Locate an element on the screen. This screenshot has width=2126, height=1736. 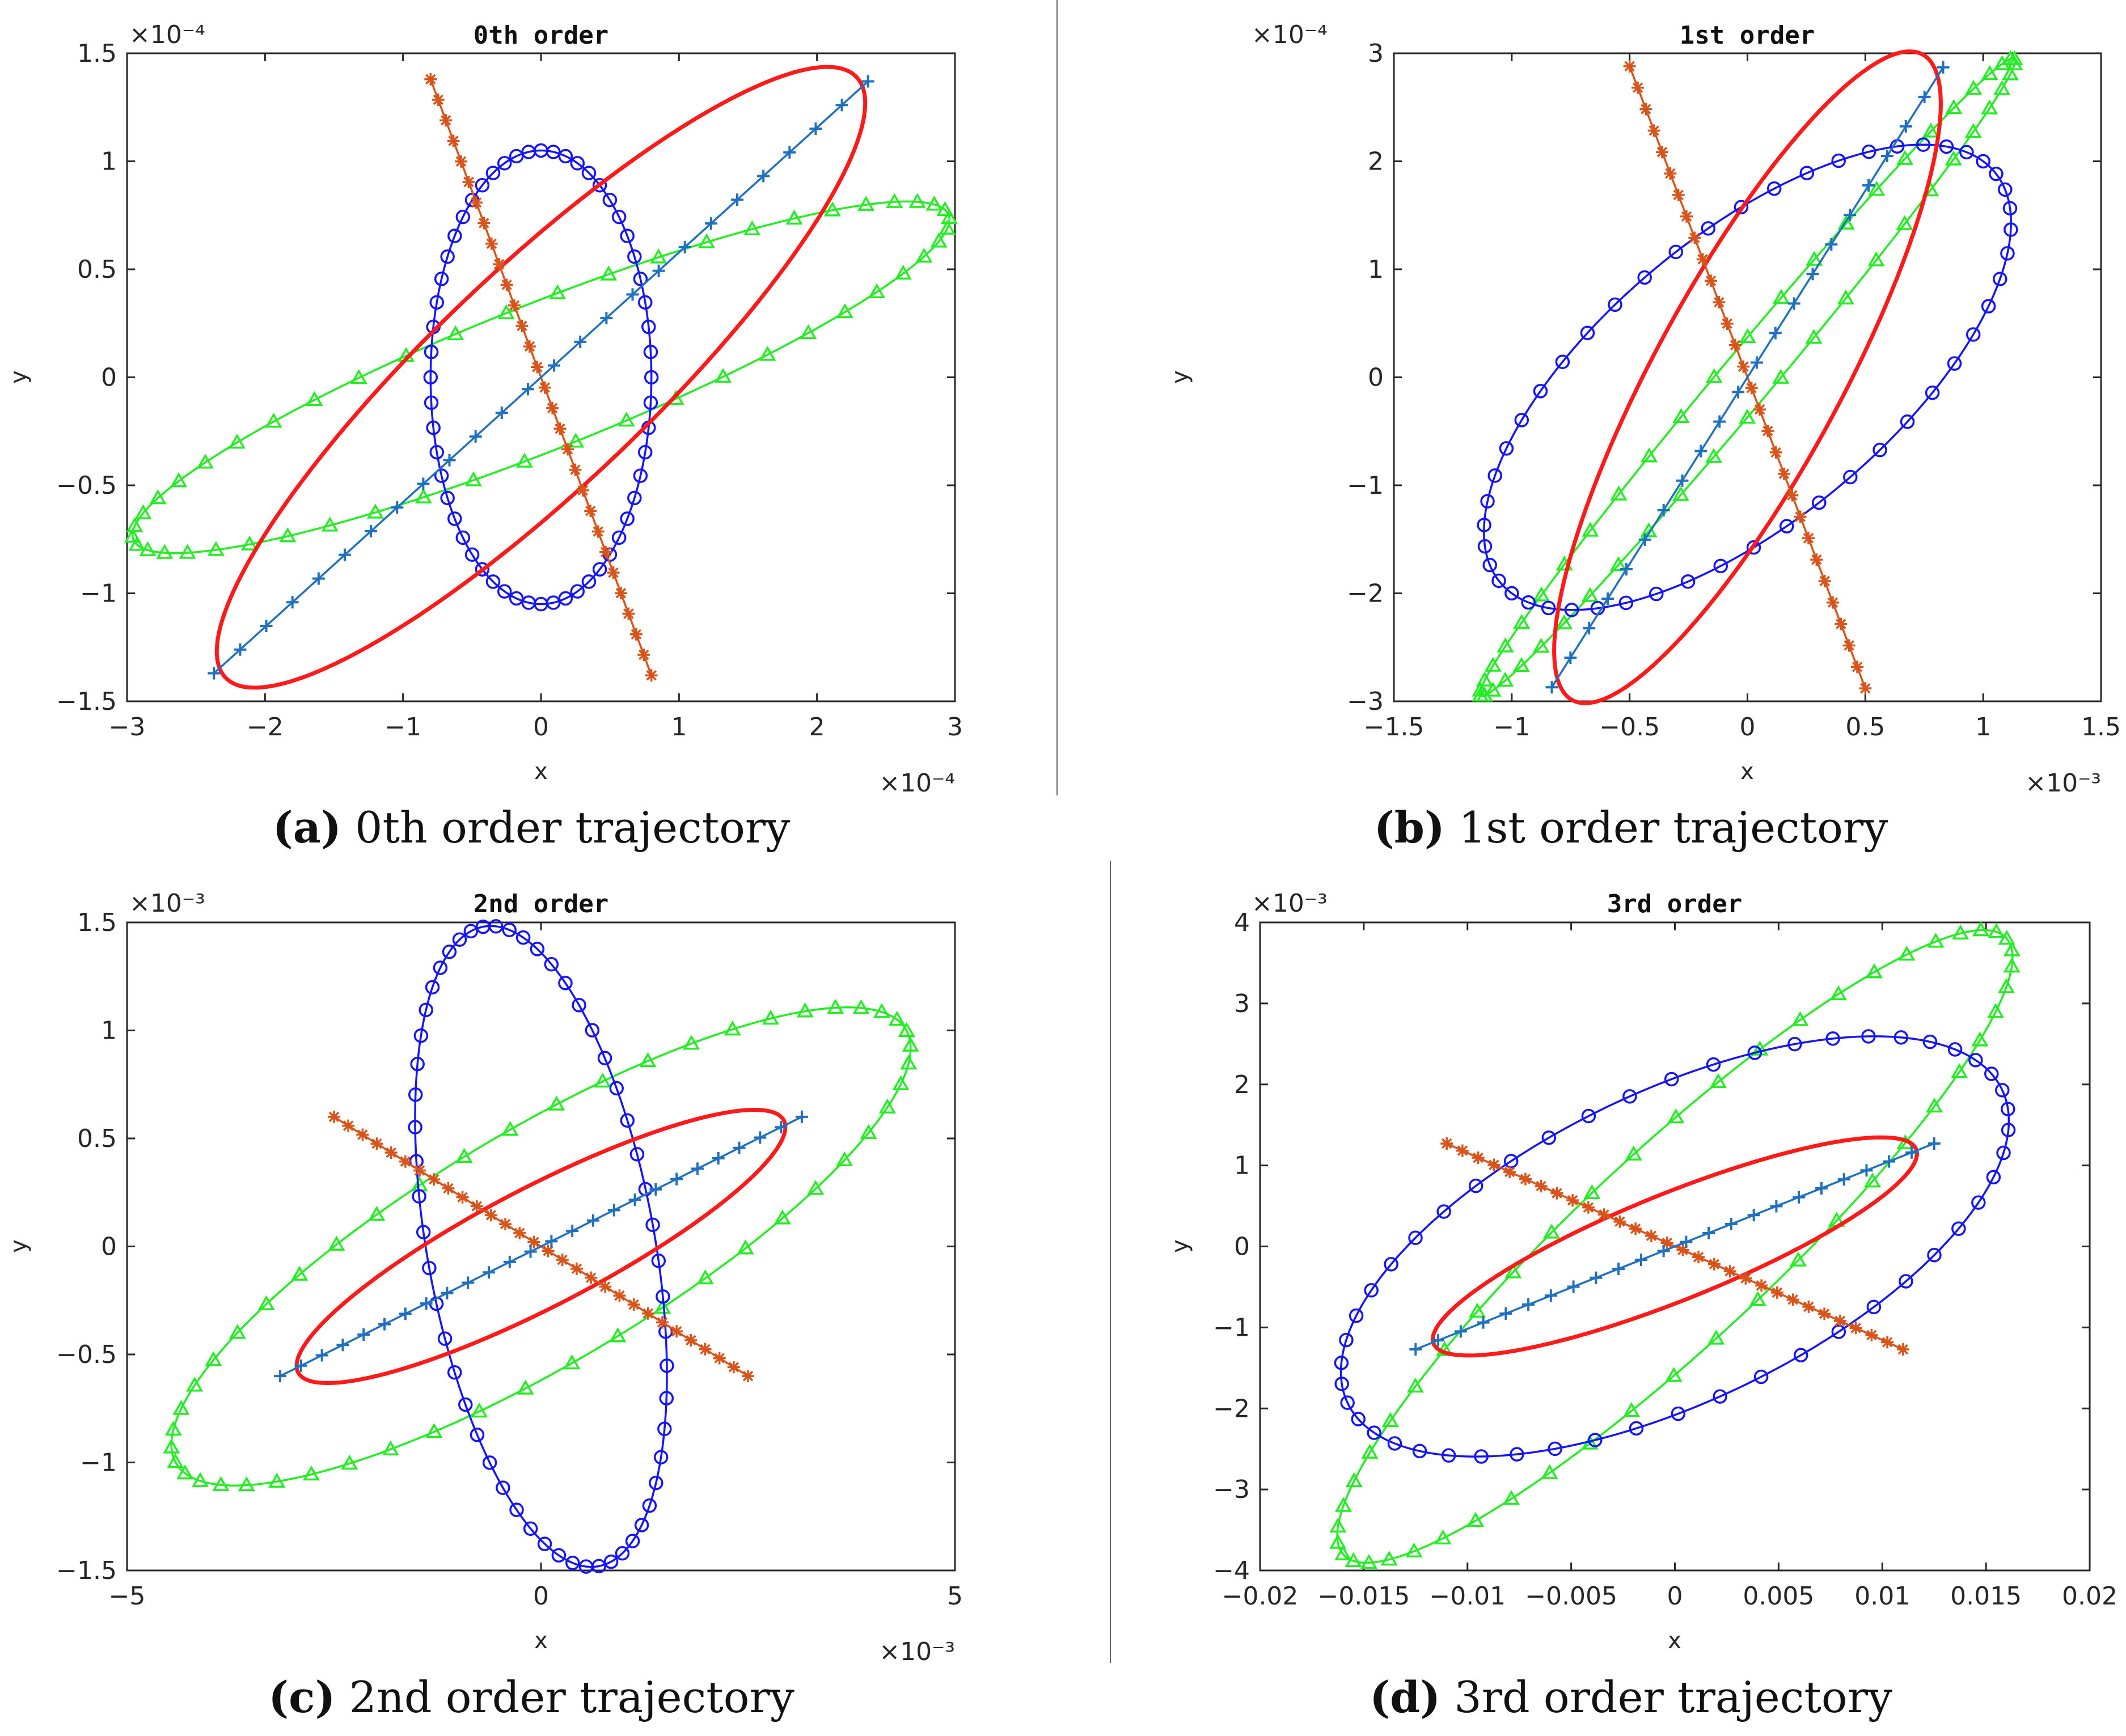
x-tick-label: −3 is located at coordinates (127, 727).